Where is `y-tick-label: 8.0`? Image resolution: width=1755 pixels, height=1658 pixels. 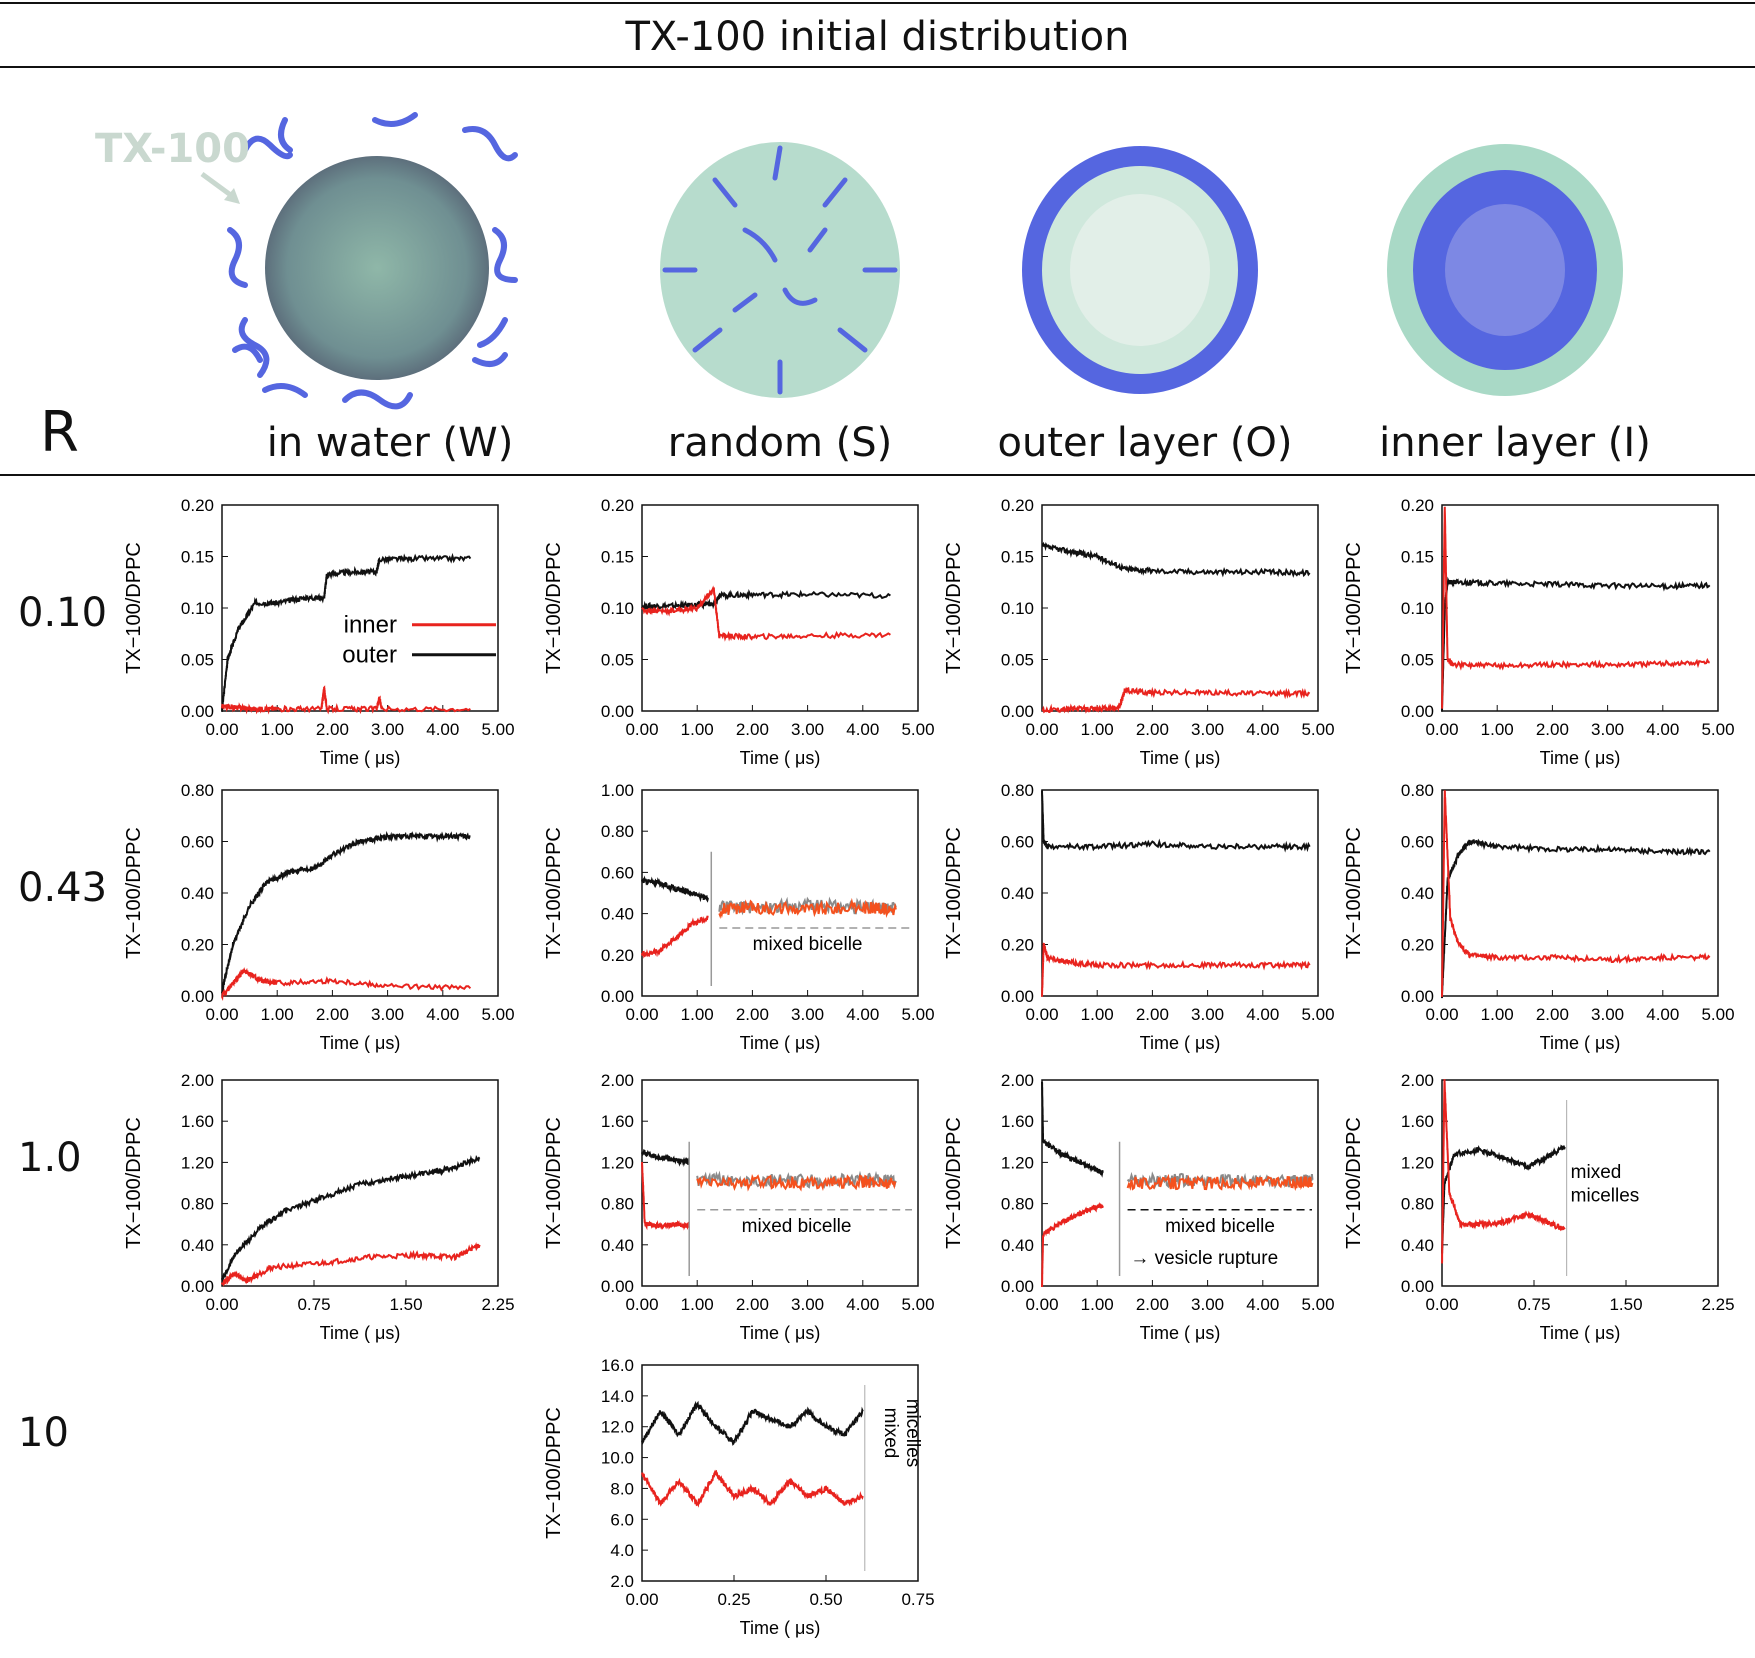 y-tick-label: 8.0 is located at coordinates (622, 1488).